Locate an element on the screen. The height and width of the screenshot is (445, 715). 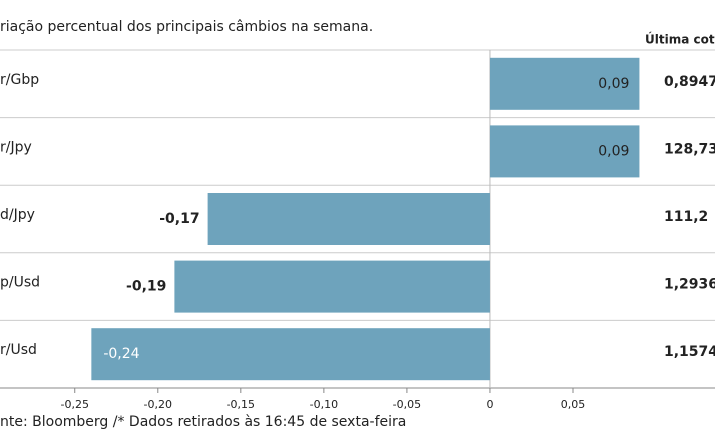
last-price: 0,8947 is located at coordinates (689, 82).